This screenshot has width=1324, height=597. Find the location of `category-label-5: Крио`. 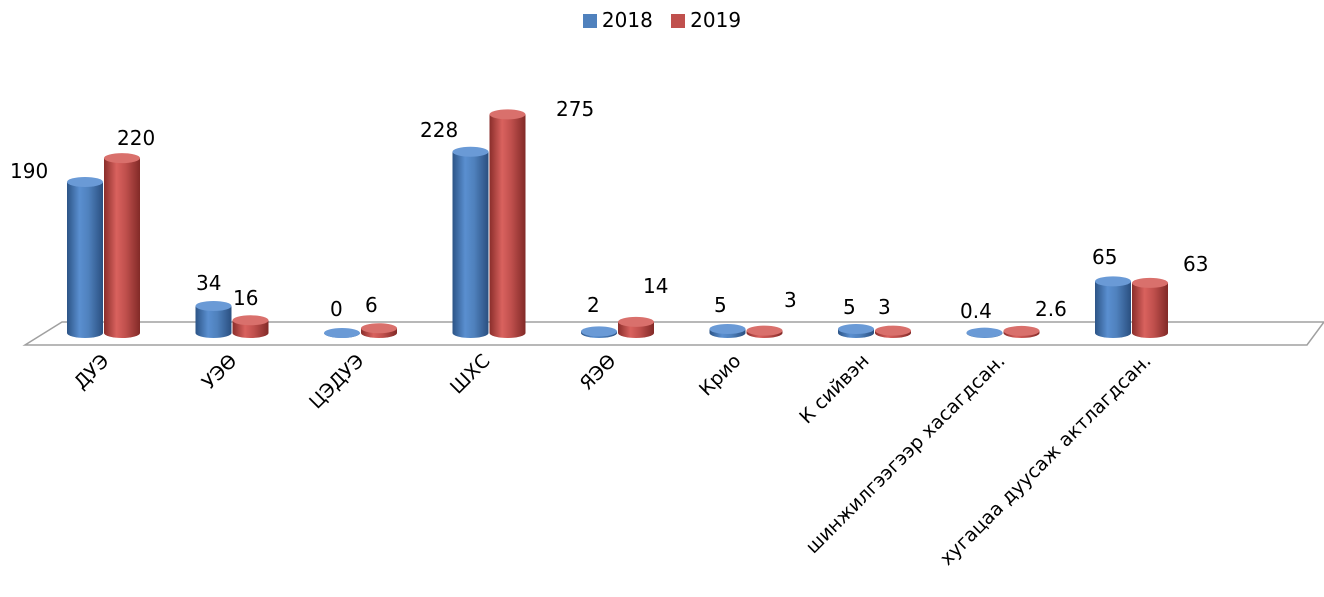

category-label-5: Крио is located at coordinates (720, 375).